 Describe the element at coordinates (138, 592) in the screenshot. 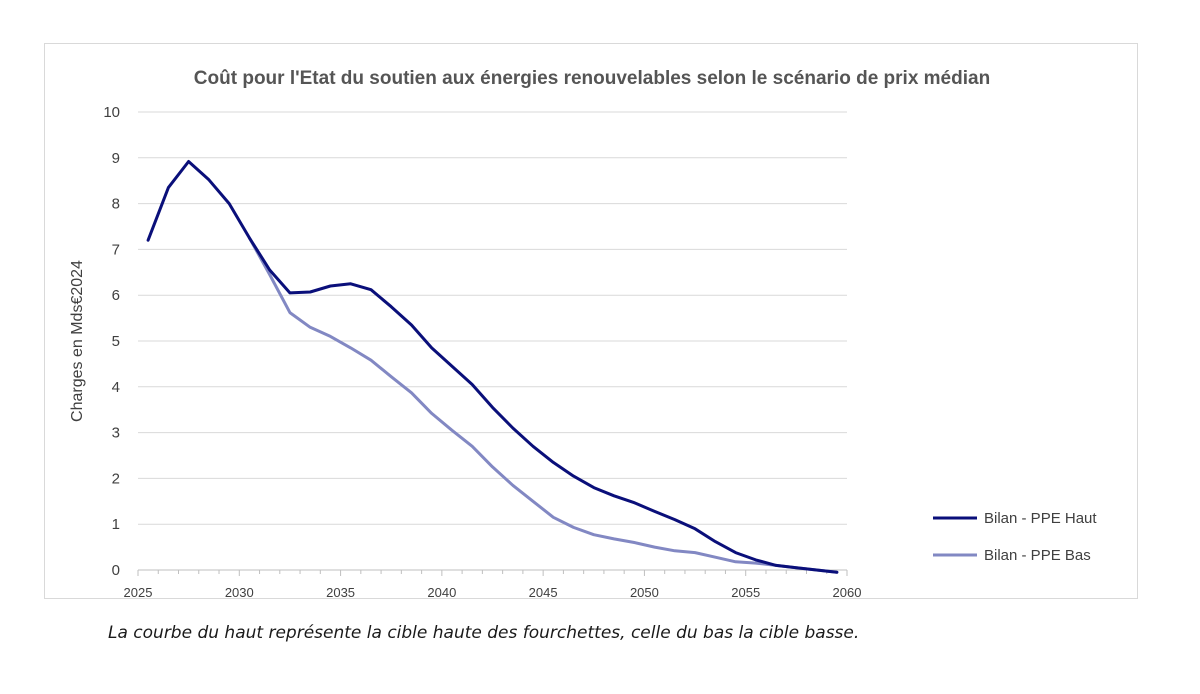

I see `x-tick-label: 2025` at that location.